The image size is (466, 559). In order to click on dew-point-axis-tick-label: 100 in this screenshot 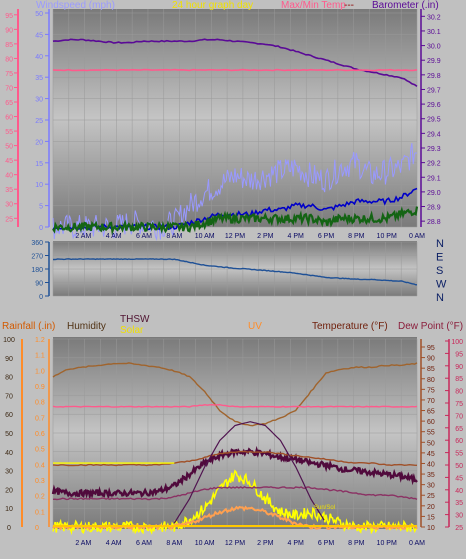, I will do `click(457, 342)`.